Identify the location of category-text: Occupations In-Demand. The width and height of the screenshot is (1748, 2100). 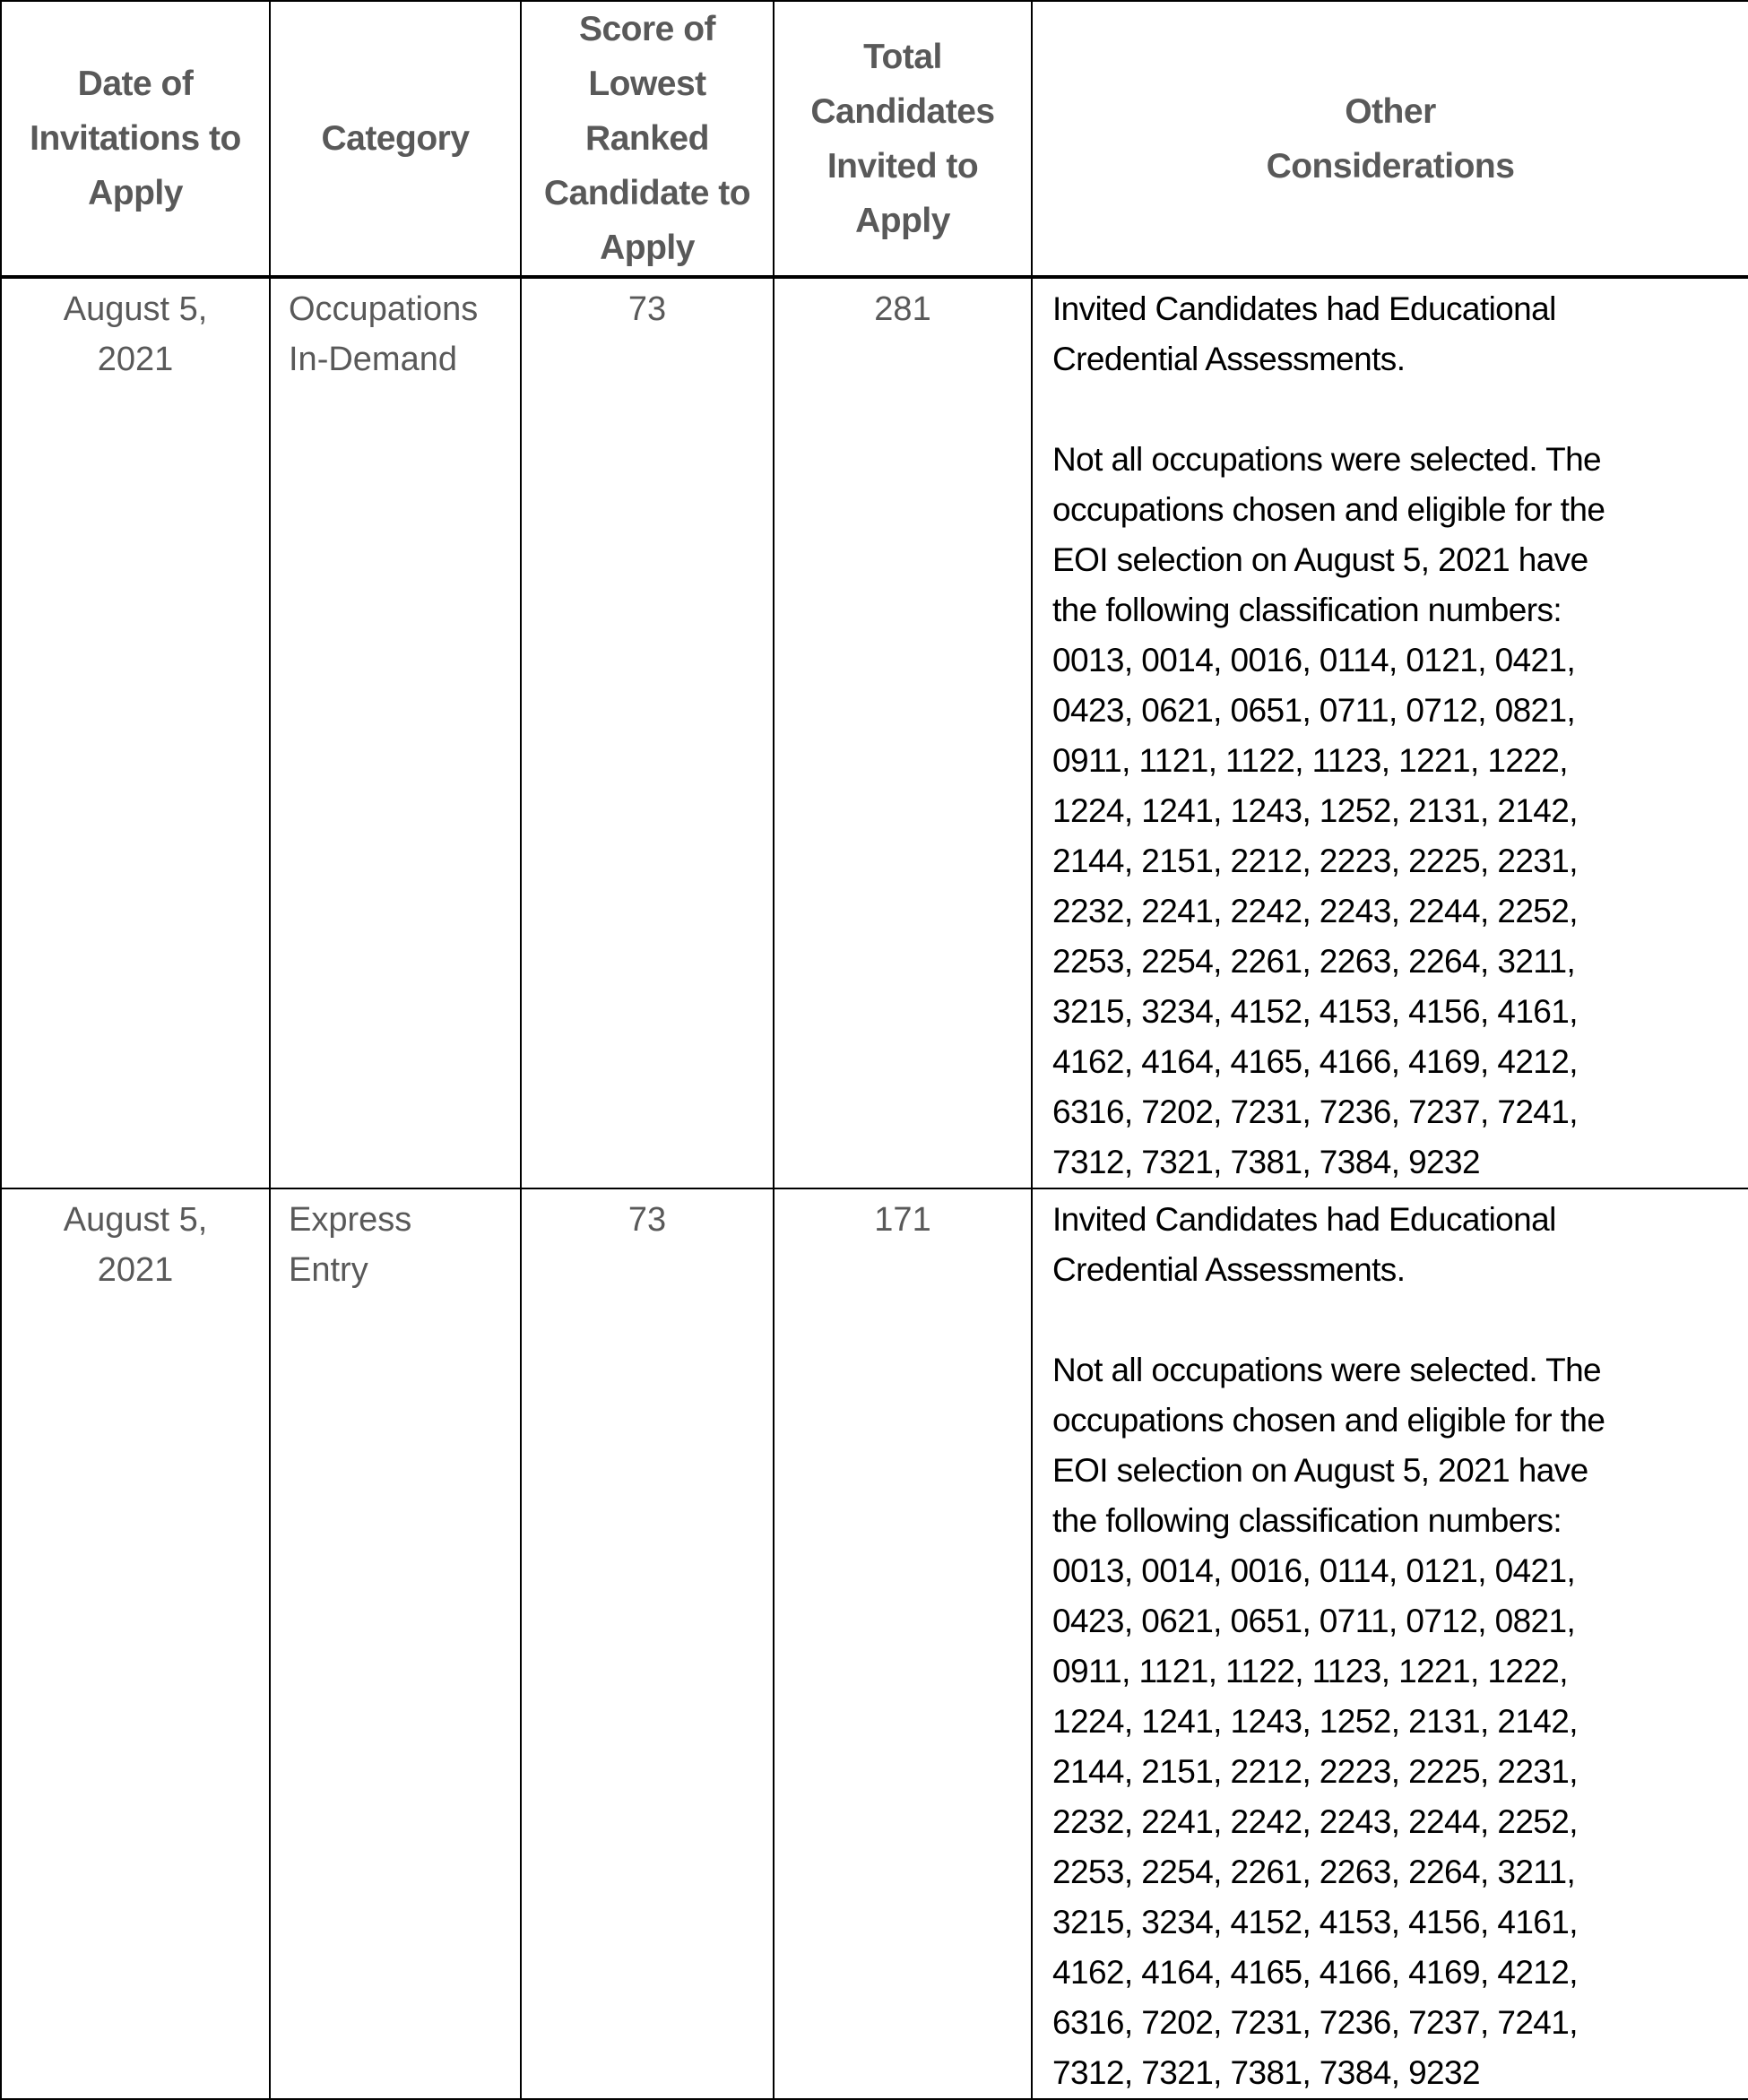
(384, 334).